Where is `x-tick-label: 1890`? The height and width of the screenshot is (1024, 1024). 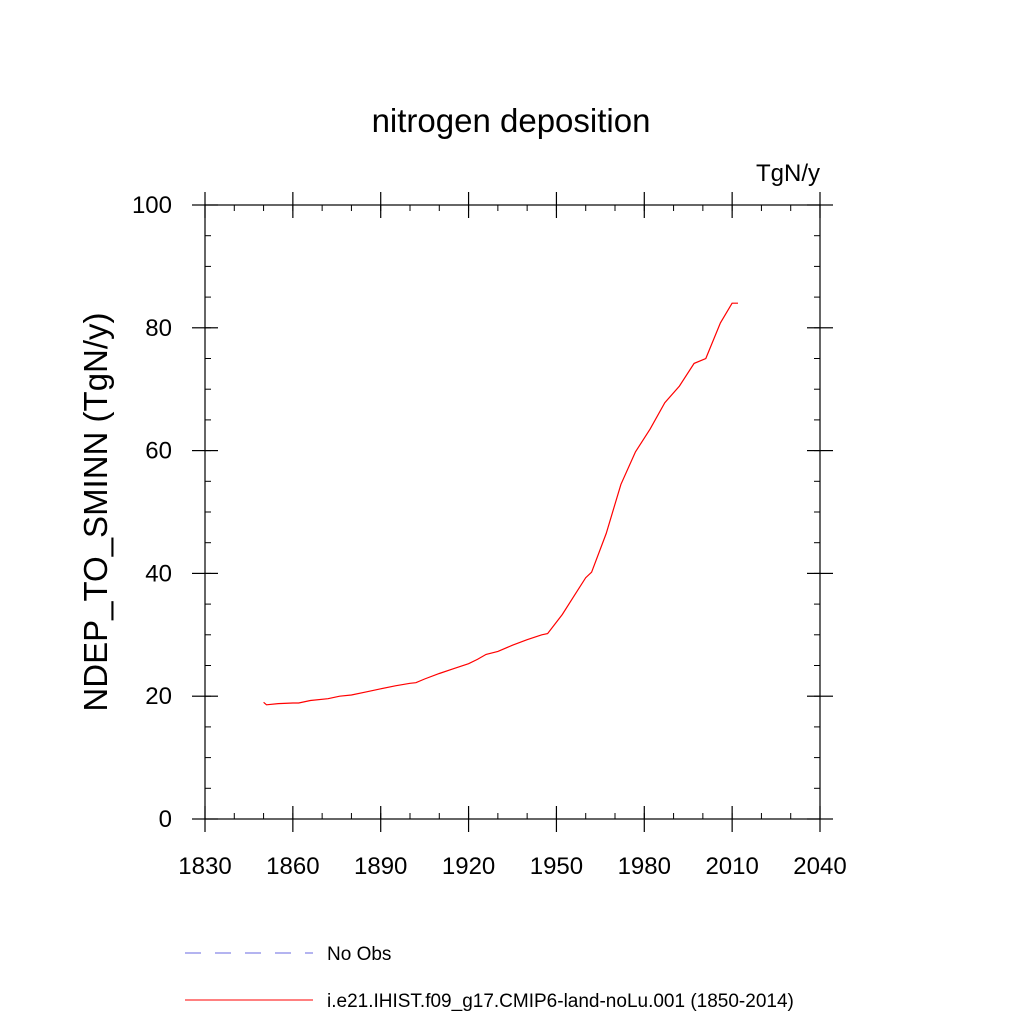 x-tick-label: 1890 is located at coordinates (380, 866).